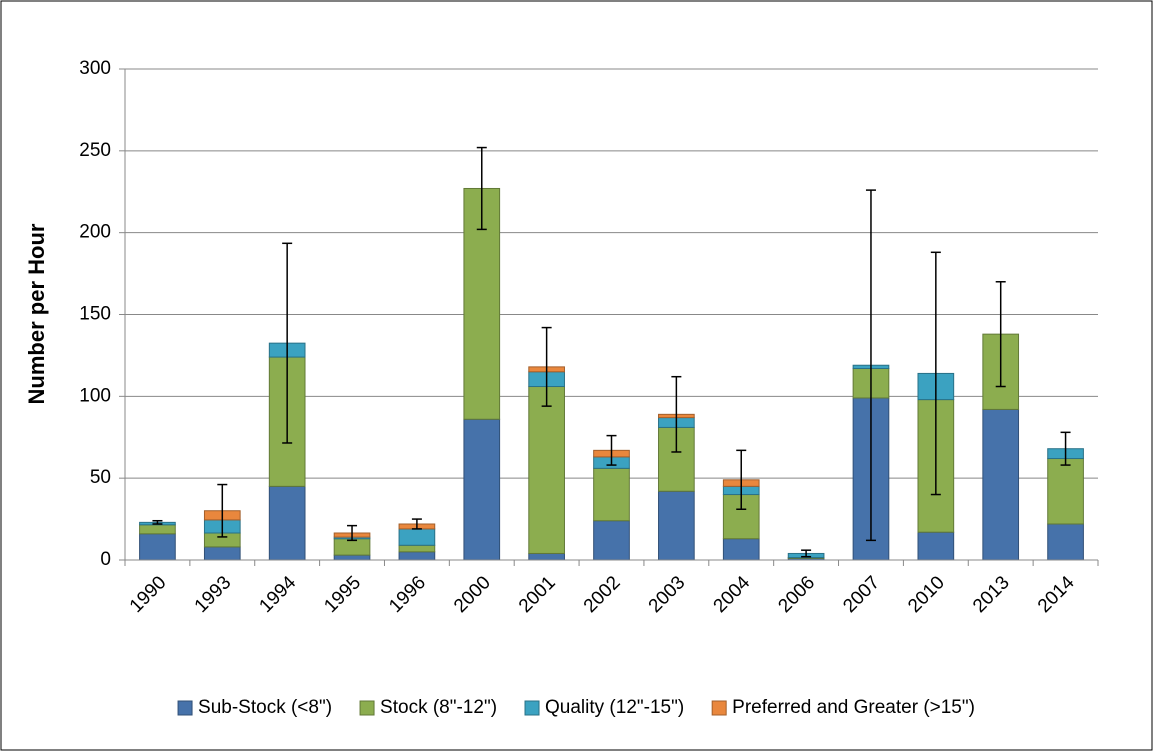 The width and height of the screenshot is (1153, 751). Describe the element at coordinates (95, 314) in the screenshot. I see `y-tick-label: 150` at that location.